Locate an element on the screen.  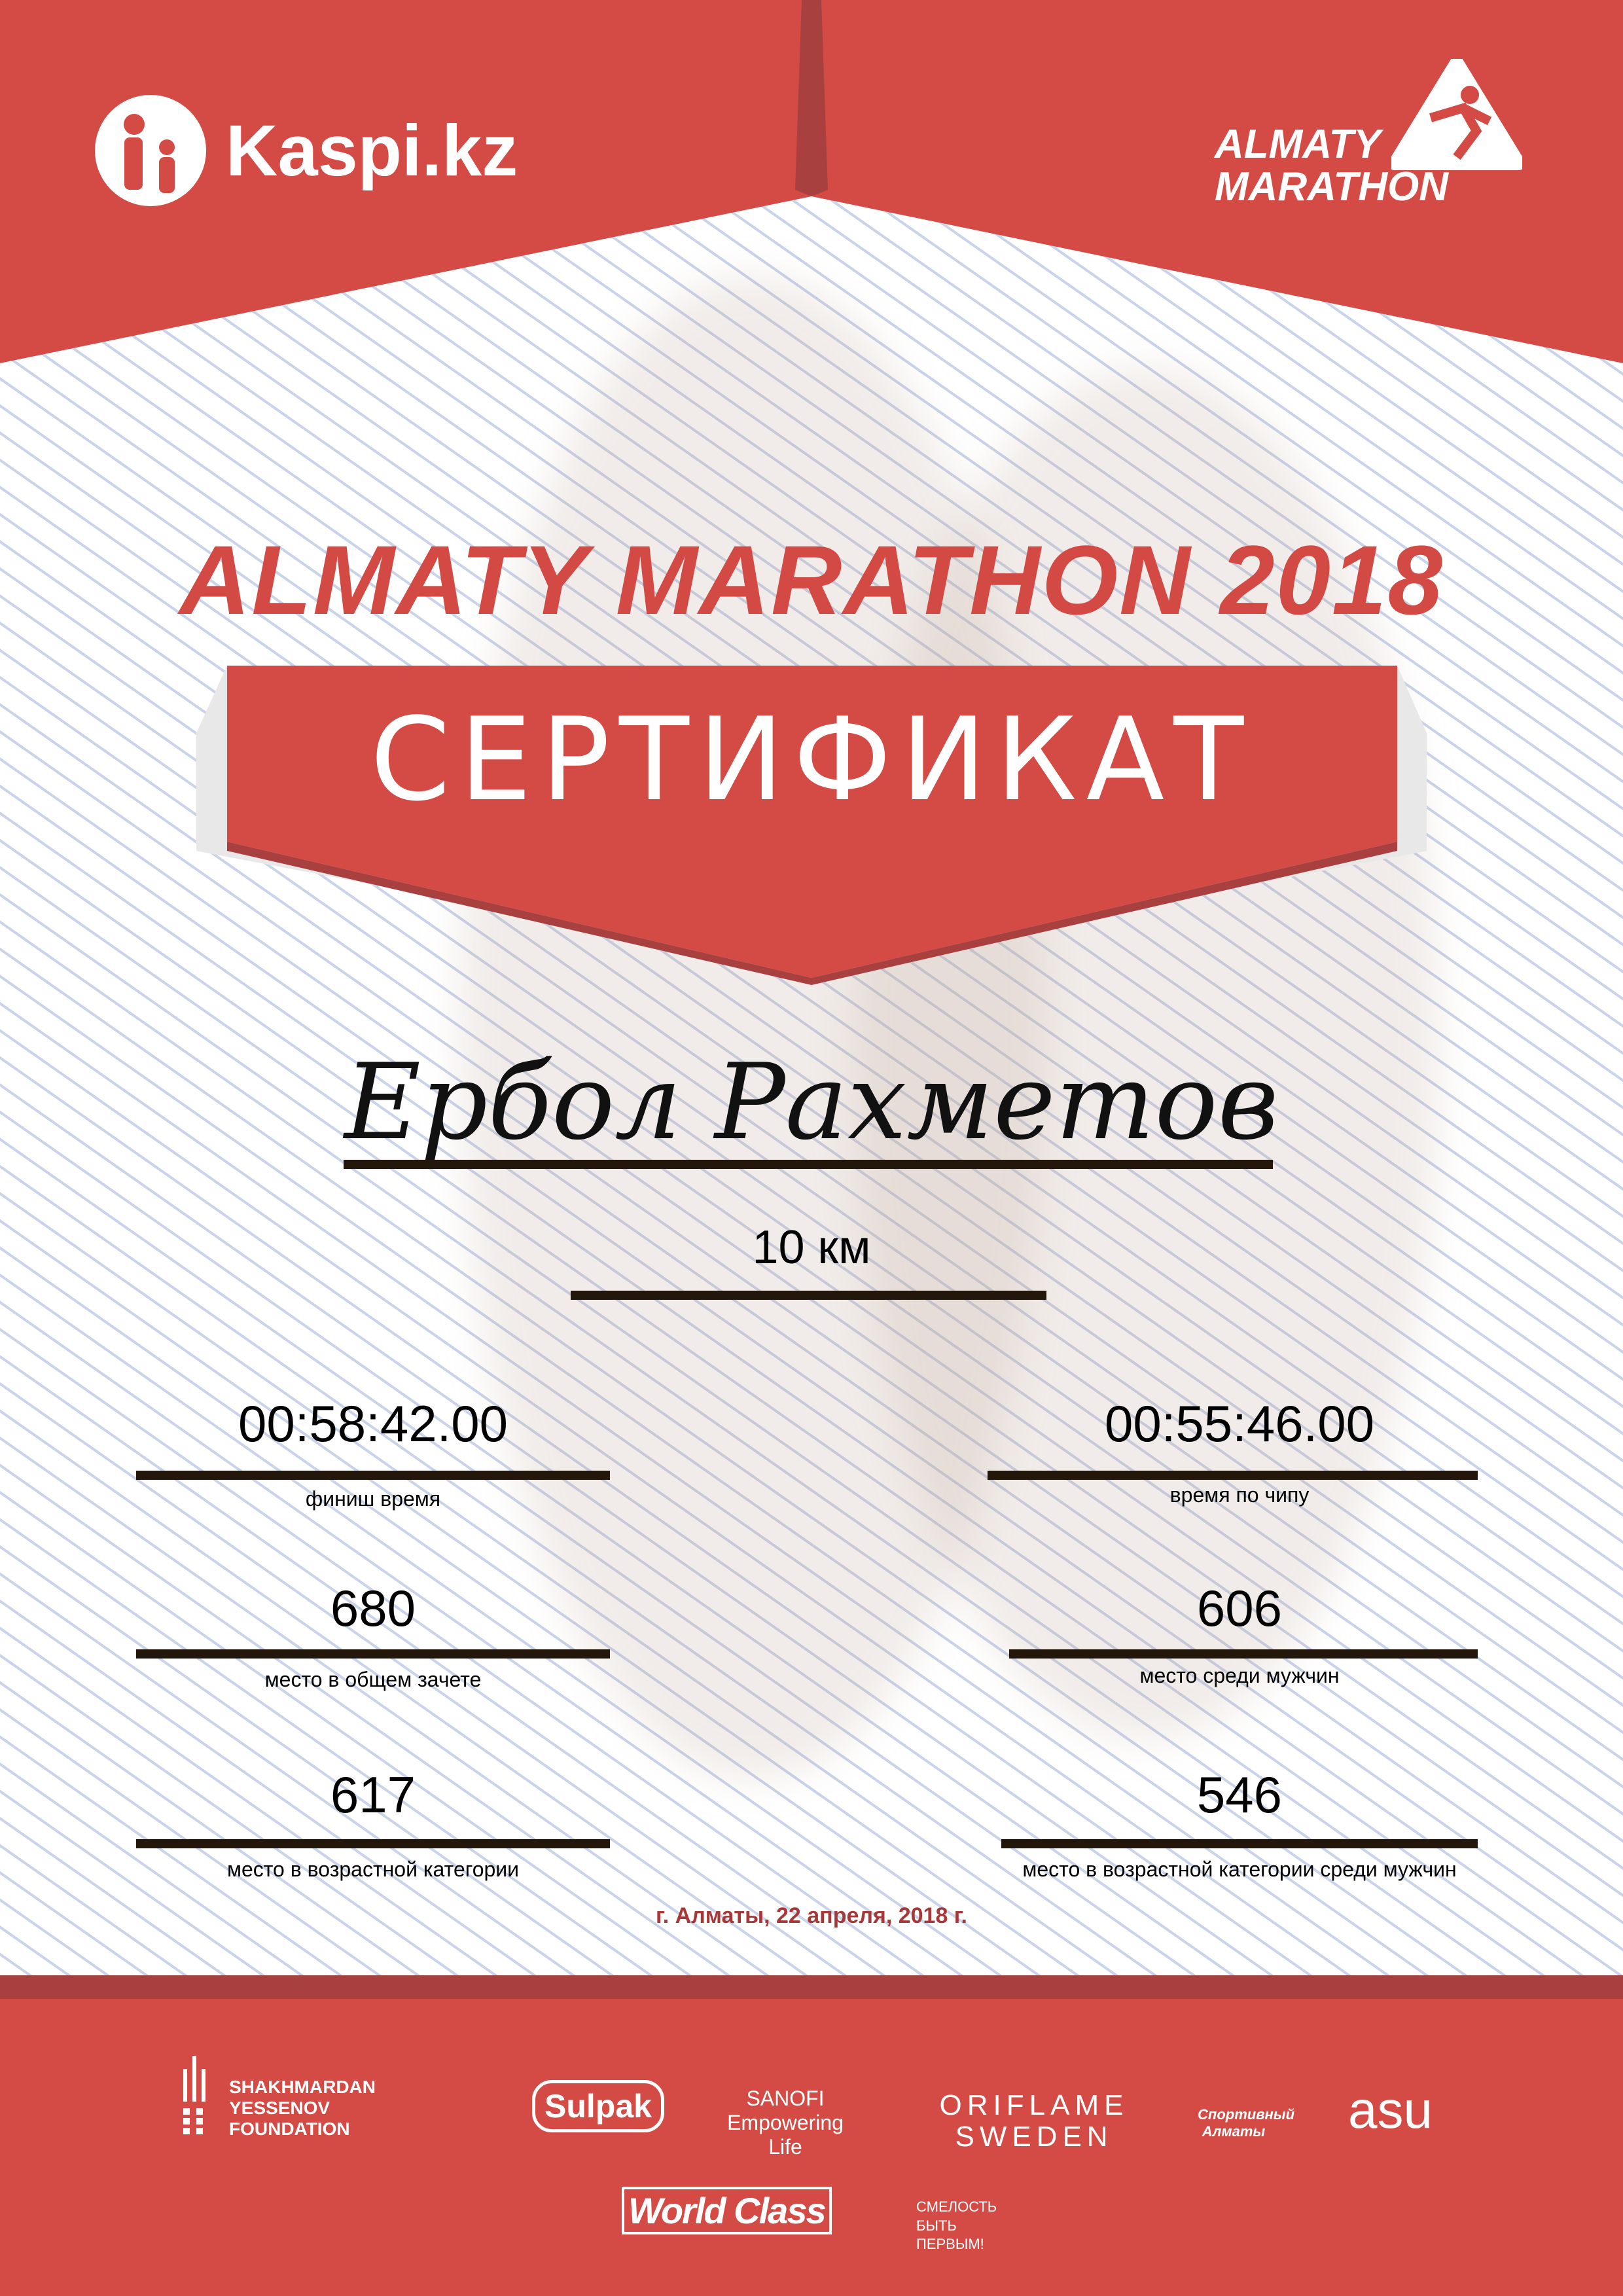
event-title: ALMATY MARATHON 2018 is located at coordinates (811, 580).